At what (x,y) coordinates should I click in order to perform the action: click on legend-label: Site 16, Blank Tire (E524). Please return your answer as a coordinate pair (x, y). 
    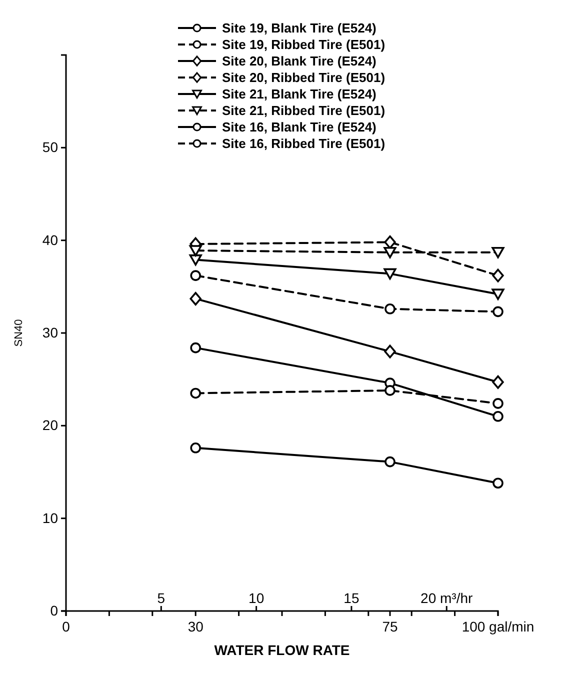
    Looking at the image, I should click on (299, 127).